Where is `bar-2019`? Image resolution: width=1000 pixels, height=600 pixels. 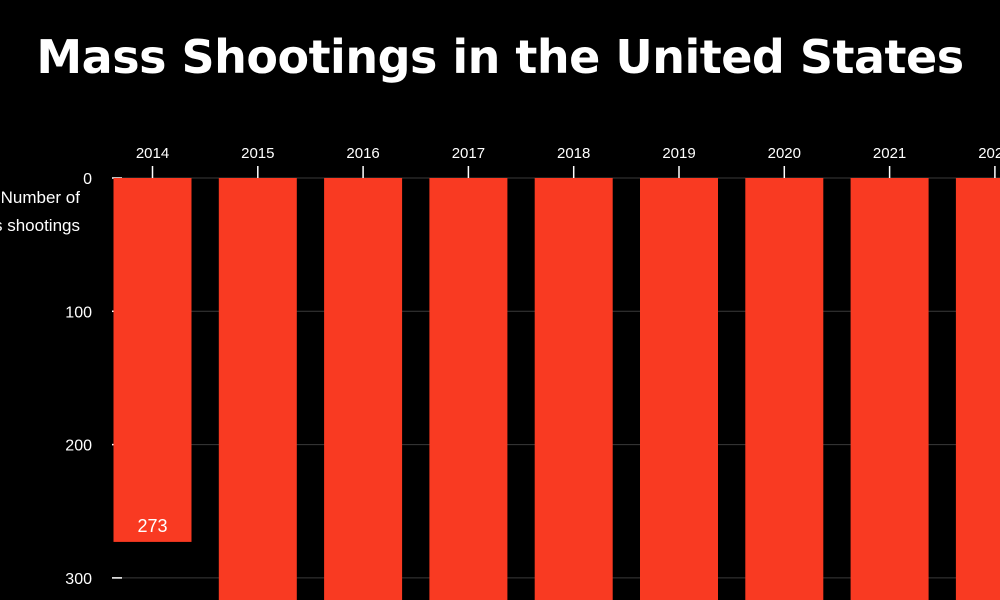 bar-2019 is located at coordinates (679, 389).